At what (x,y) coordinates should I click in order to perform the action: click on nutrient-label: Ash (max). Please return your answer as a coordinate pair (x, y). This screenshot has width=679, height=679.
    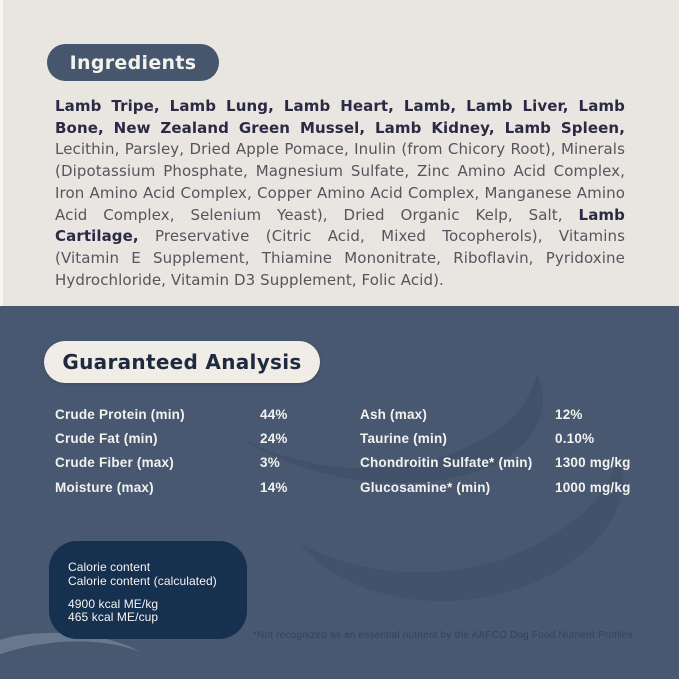
    Looking at the image, I should click on (394, 414).